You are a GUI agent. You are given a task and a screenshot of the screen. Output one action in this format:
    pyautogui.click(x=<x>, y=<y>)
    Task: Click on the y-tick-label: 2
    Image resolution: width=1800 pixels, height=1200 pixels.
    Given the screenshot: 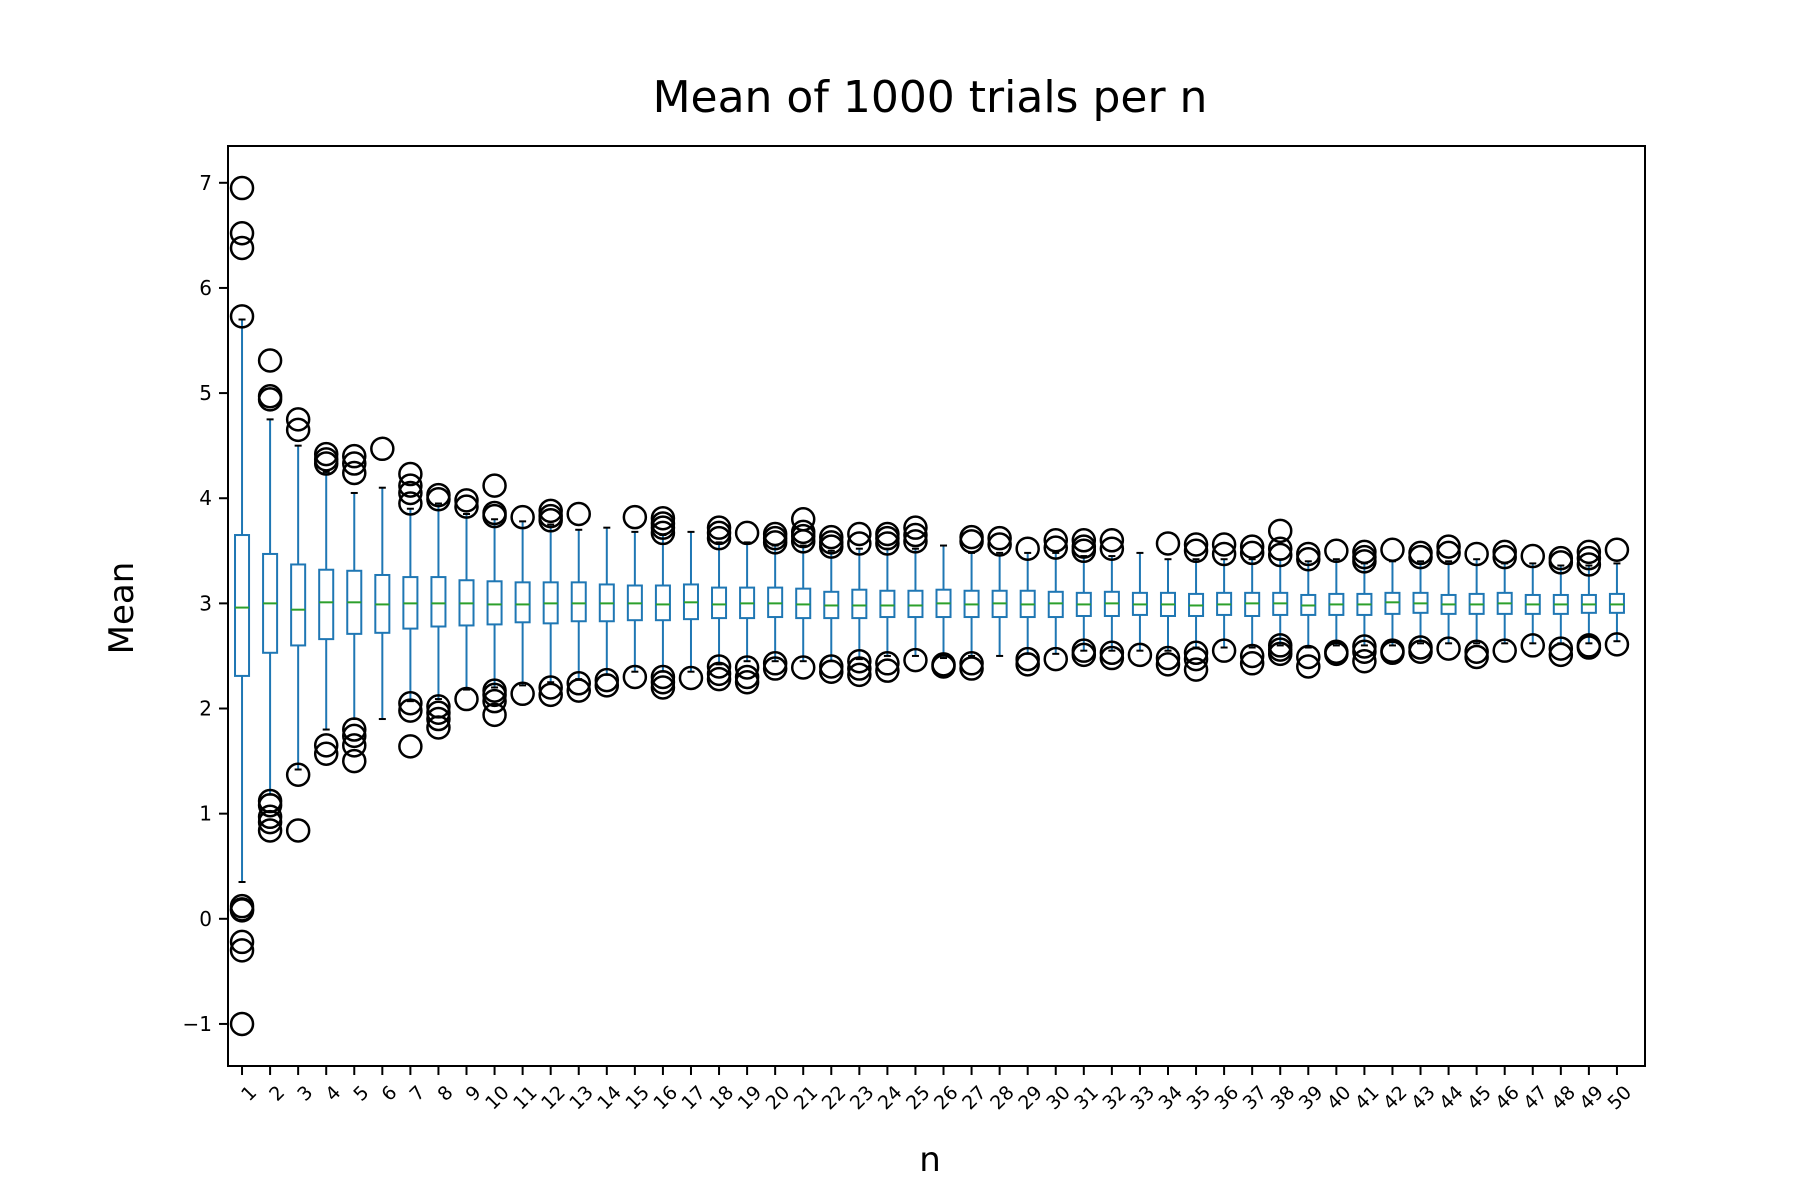 What is the action you would take?
    pyautogui.click(x=205, y=709)
    